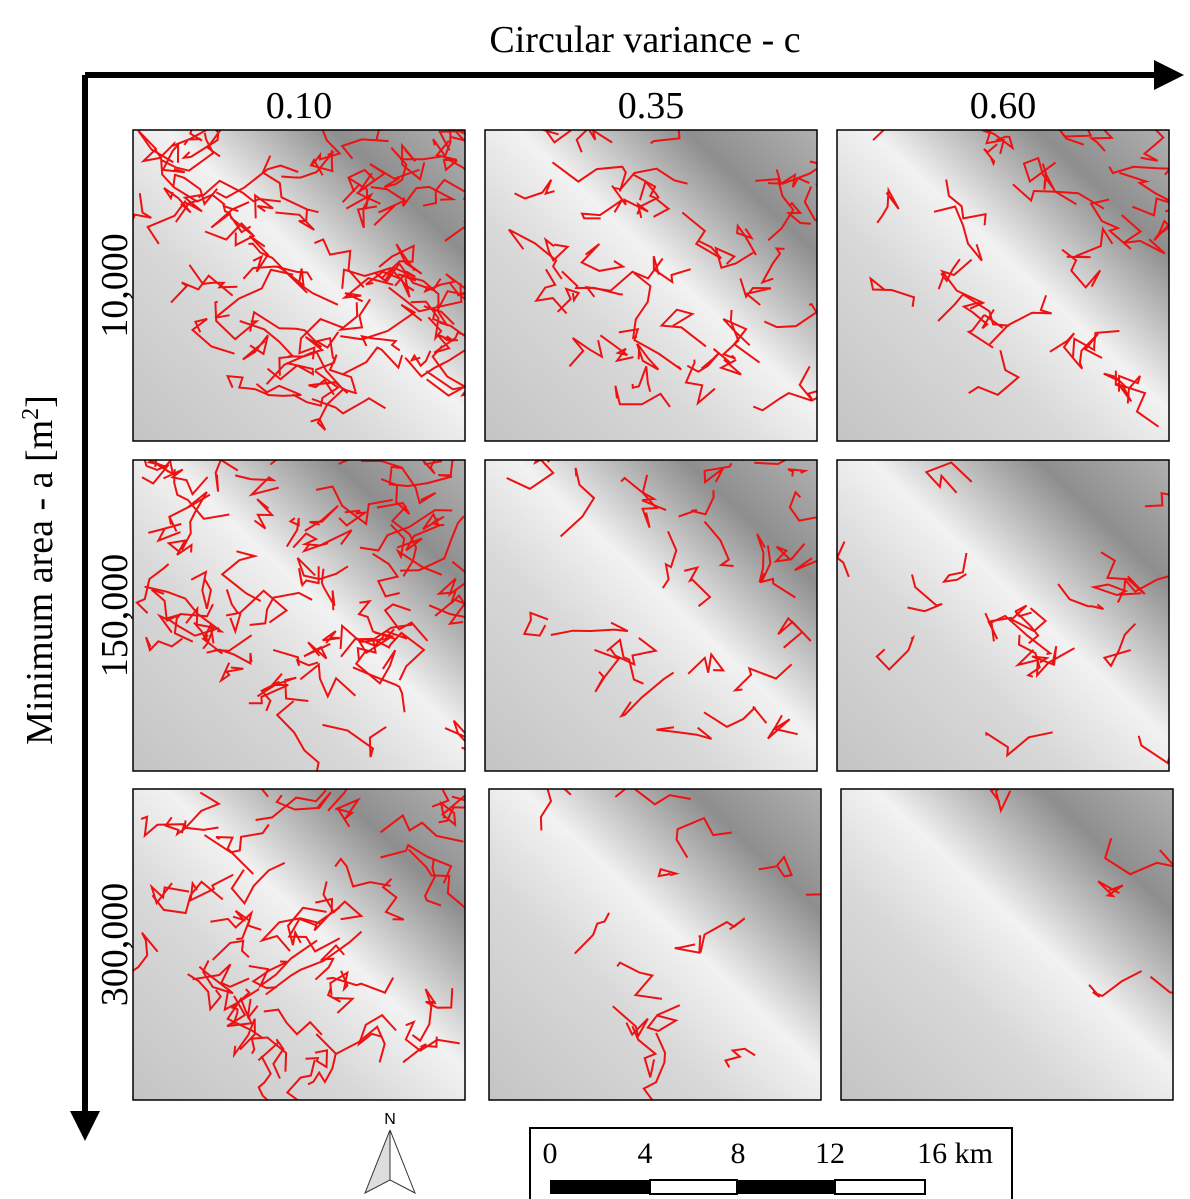 Image resolution: width=1190 pixels, height=1199 pixels. Describe the element at coordinates (655, 944) in the screenshot. I see `panel-frame` at that location.